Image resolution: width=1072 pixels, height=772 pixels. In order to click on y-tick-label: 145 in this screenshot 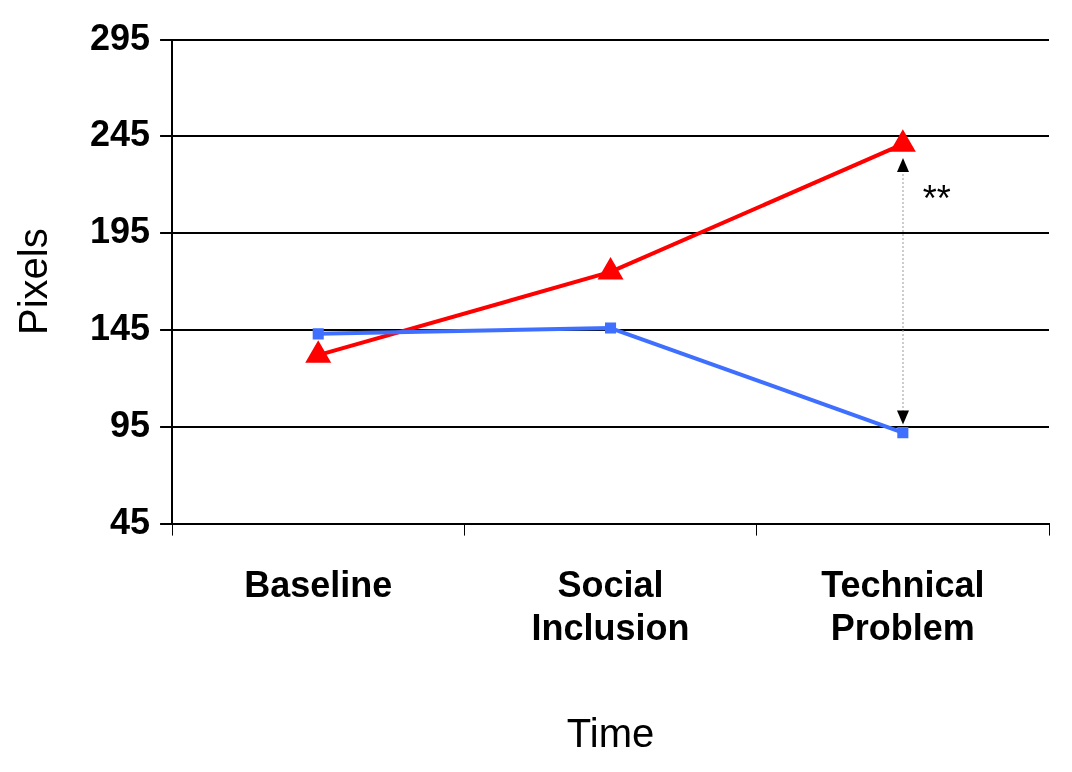, I will do `click(120, 327)`.